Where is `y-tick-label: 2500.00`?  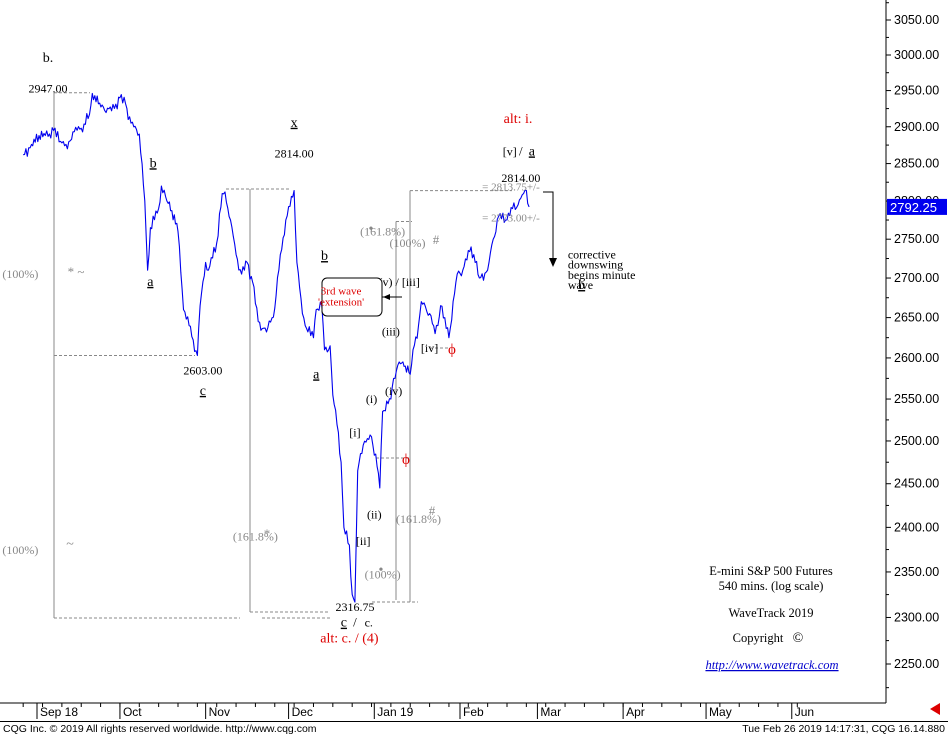
y-tick-label: 2500.00 is located at coordinates (916, 441).